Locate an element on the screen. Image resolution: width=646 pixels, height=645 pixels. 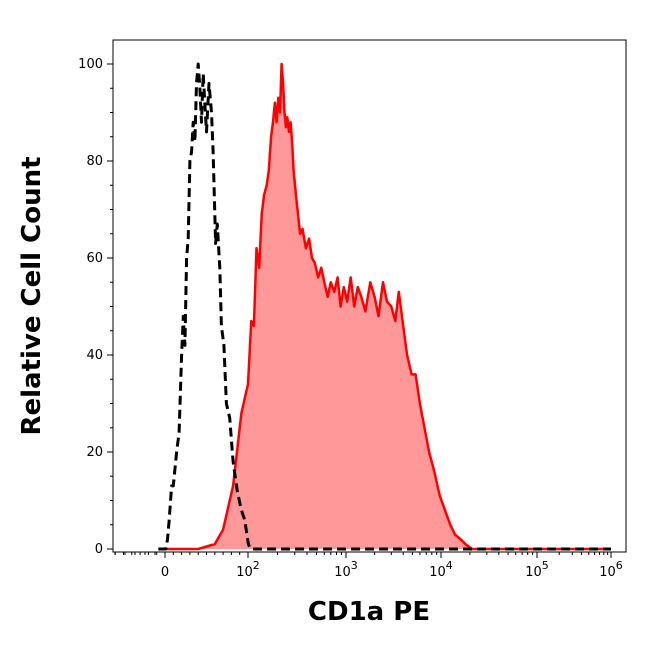
y-tick-label-20: 20 is located at coordinates (94, 452).